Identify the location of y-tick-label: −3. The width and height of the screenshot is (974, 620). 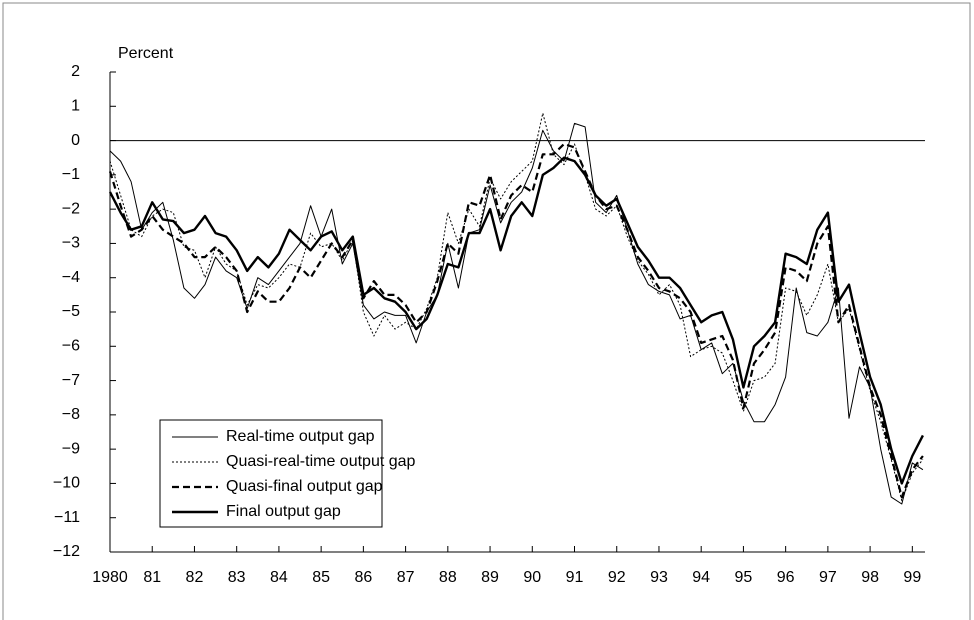
(71, 243).